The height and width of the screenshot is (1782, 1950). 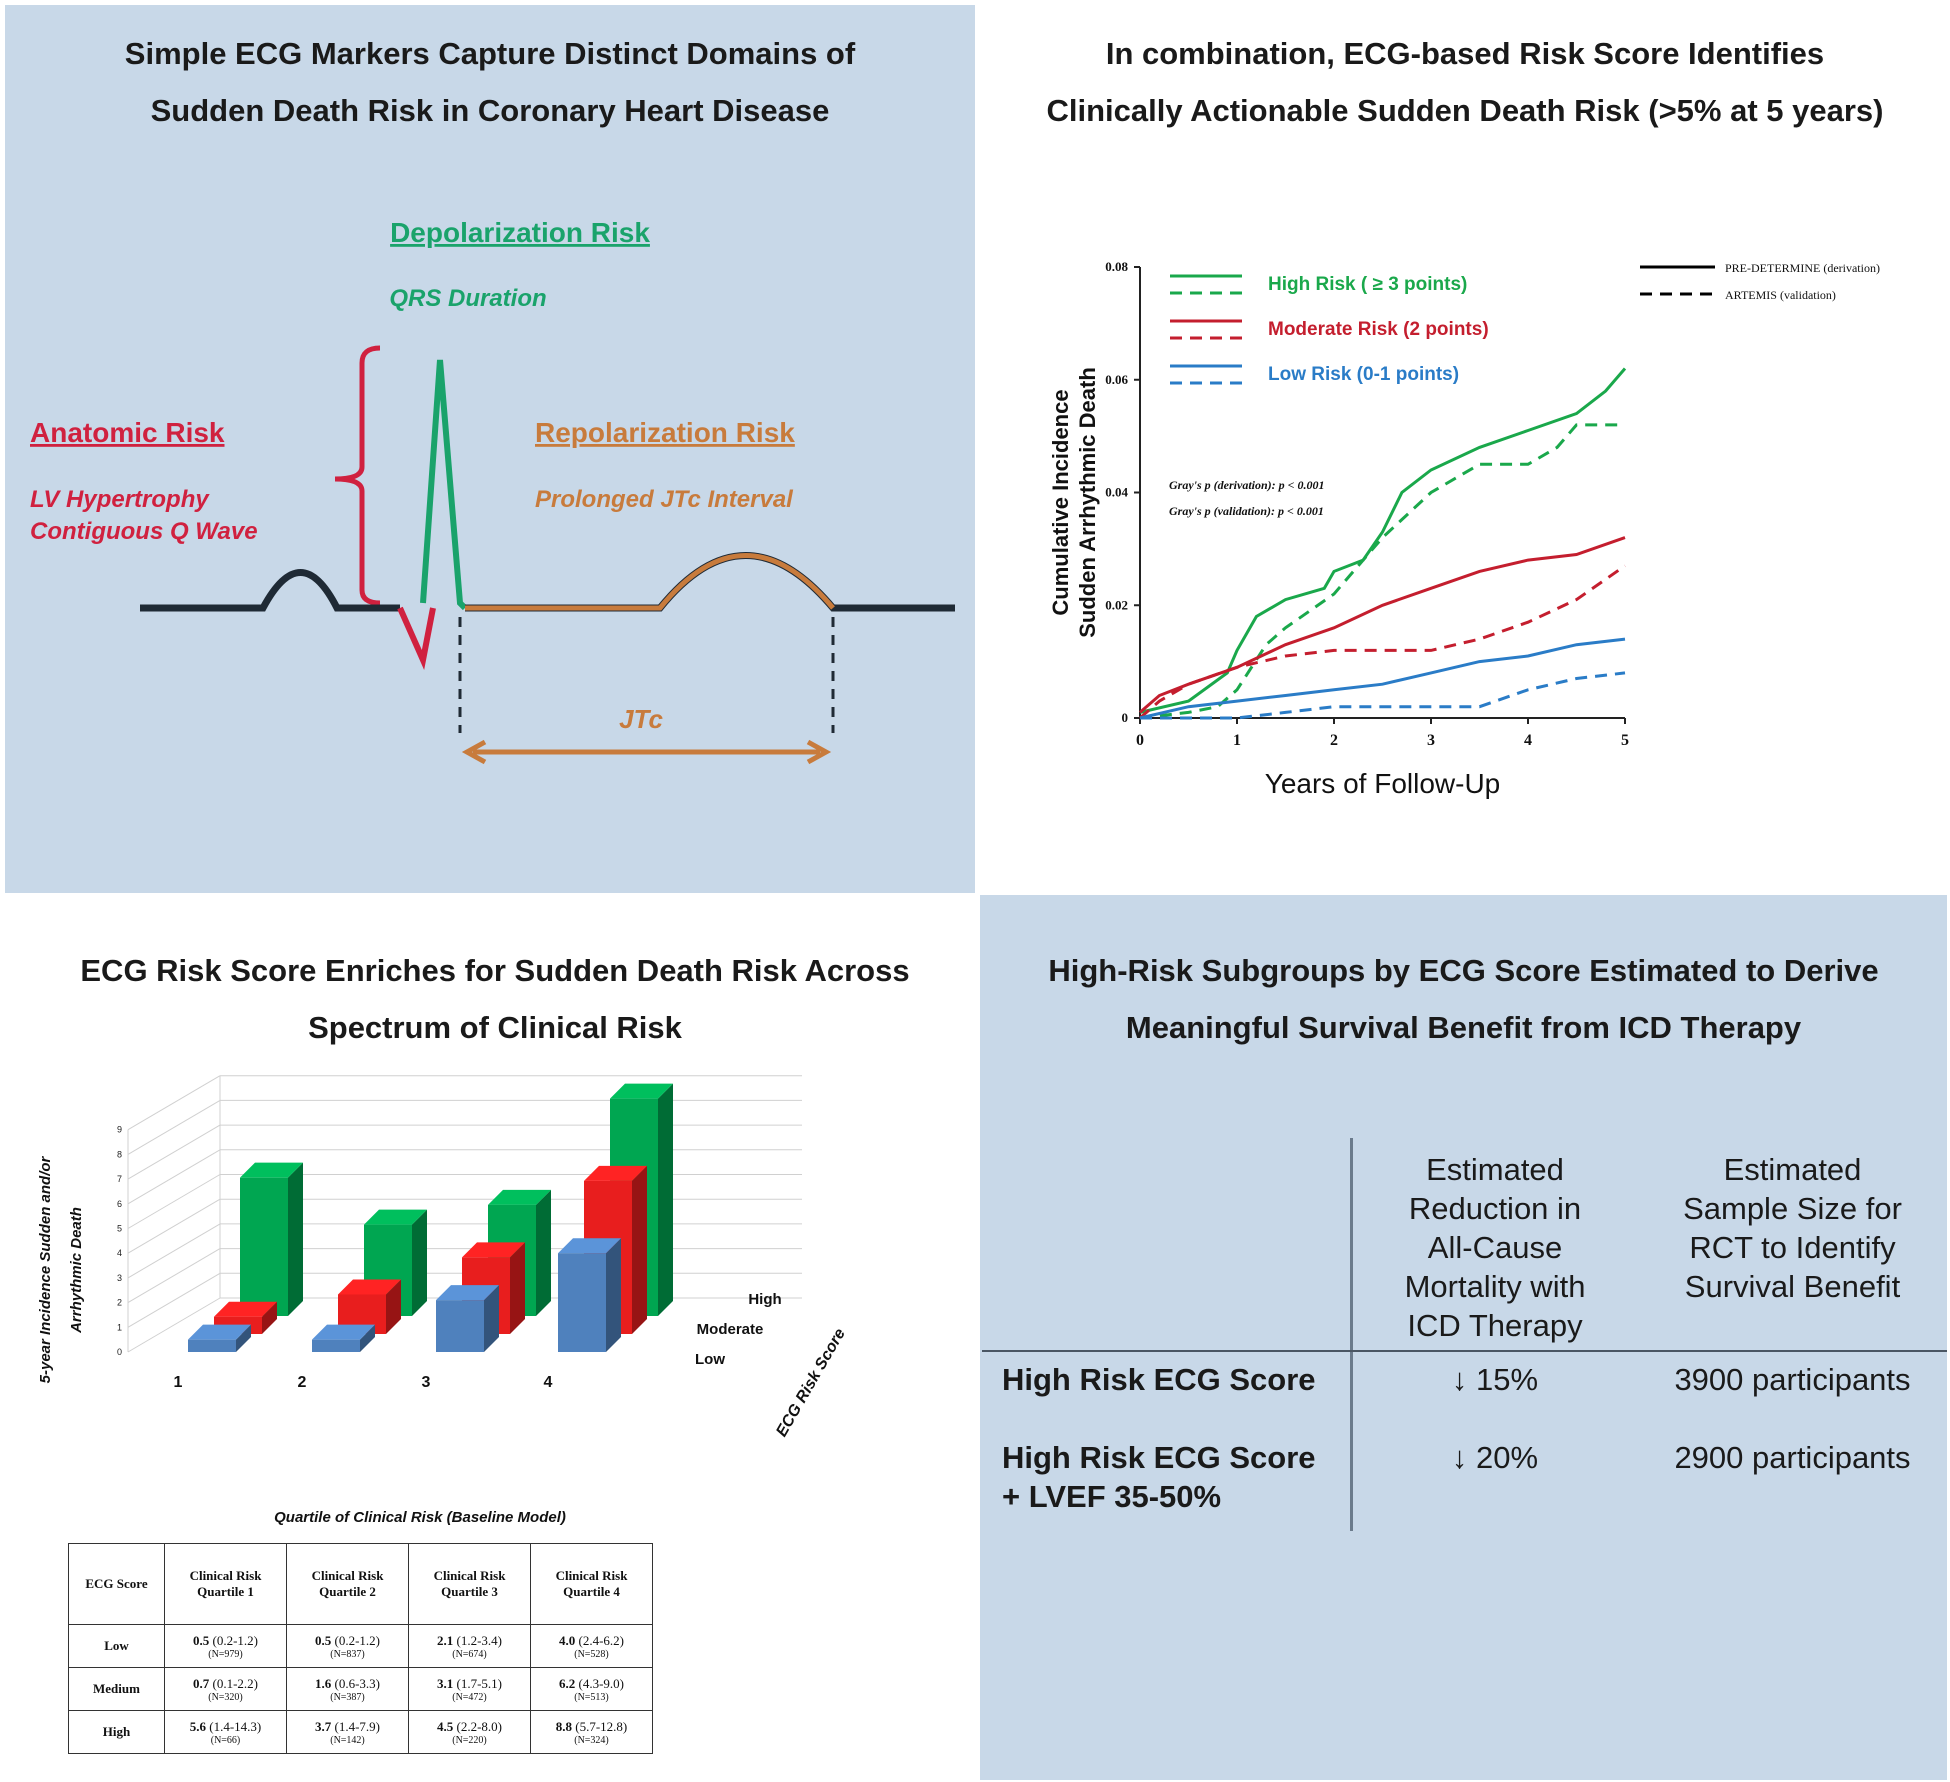 What do you see at coordinates (591, 1646) in the screenshot?
I see `table-cell: 4.0 (2.4-6.2) (N=528)` at bounding box center [591, 1646].